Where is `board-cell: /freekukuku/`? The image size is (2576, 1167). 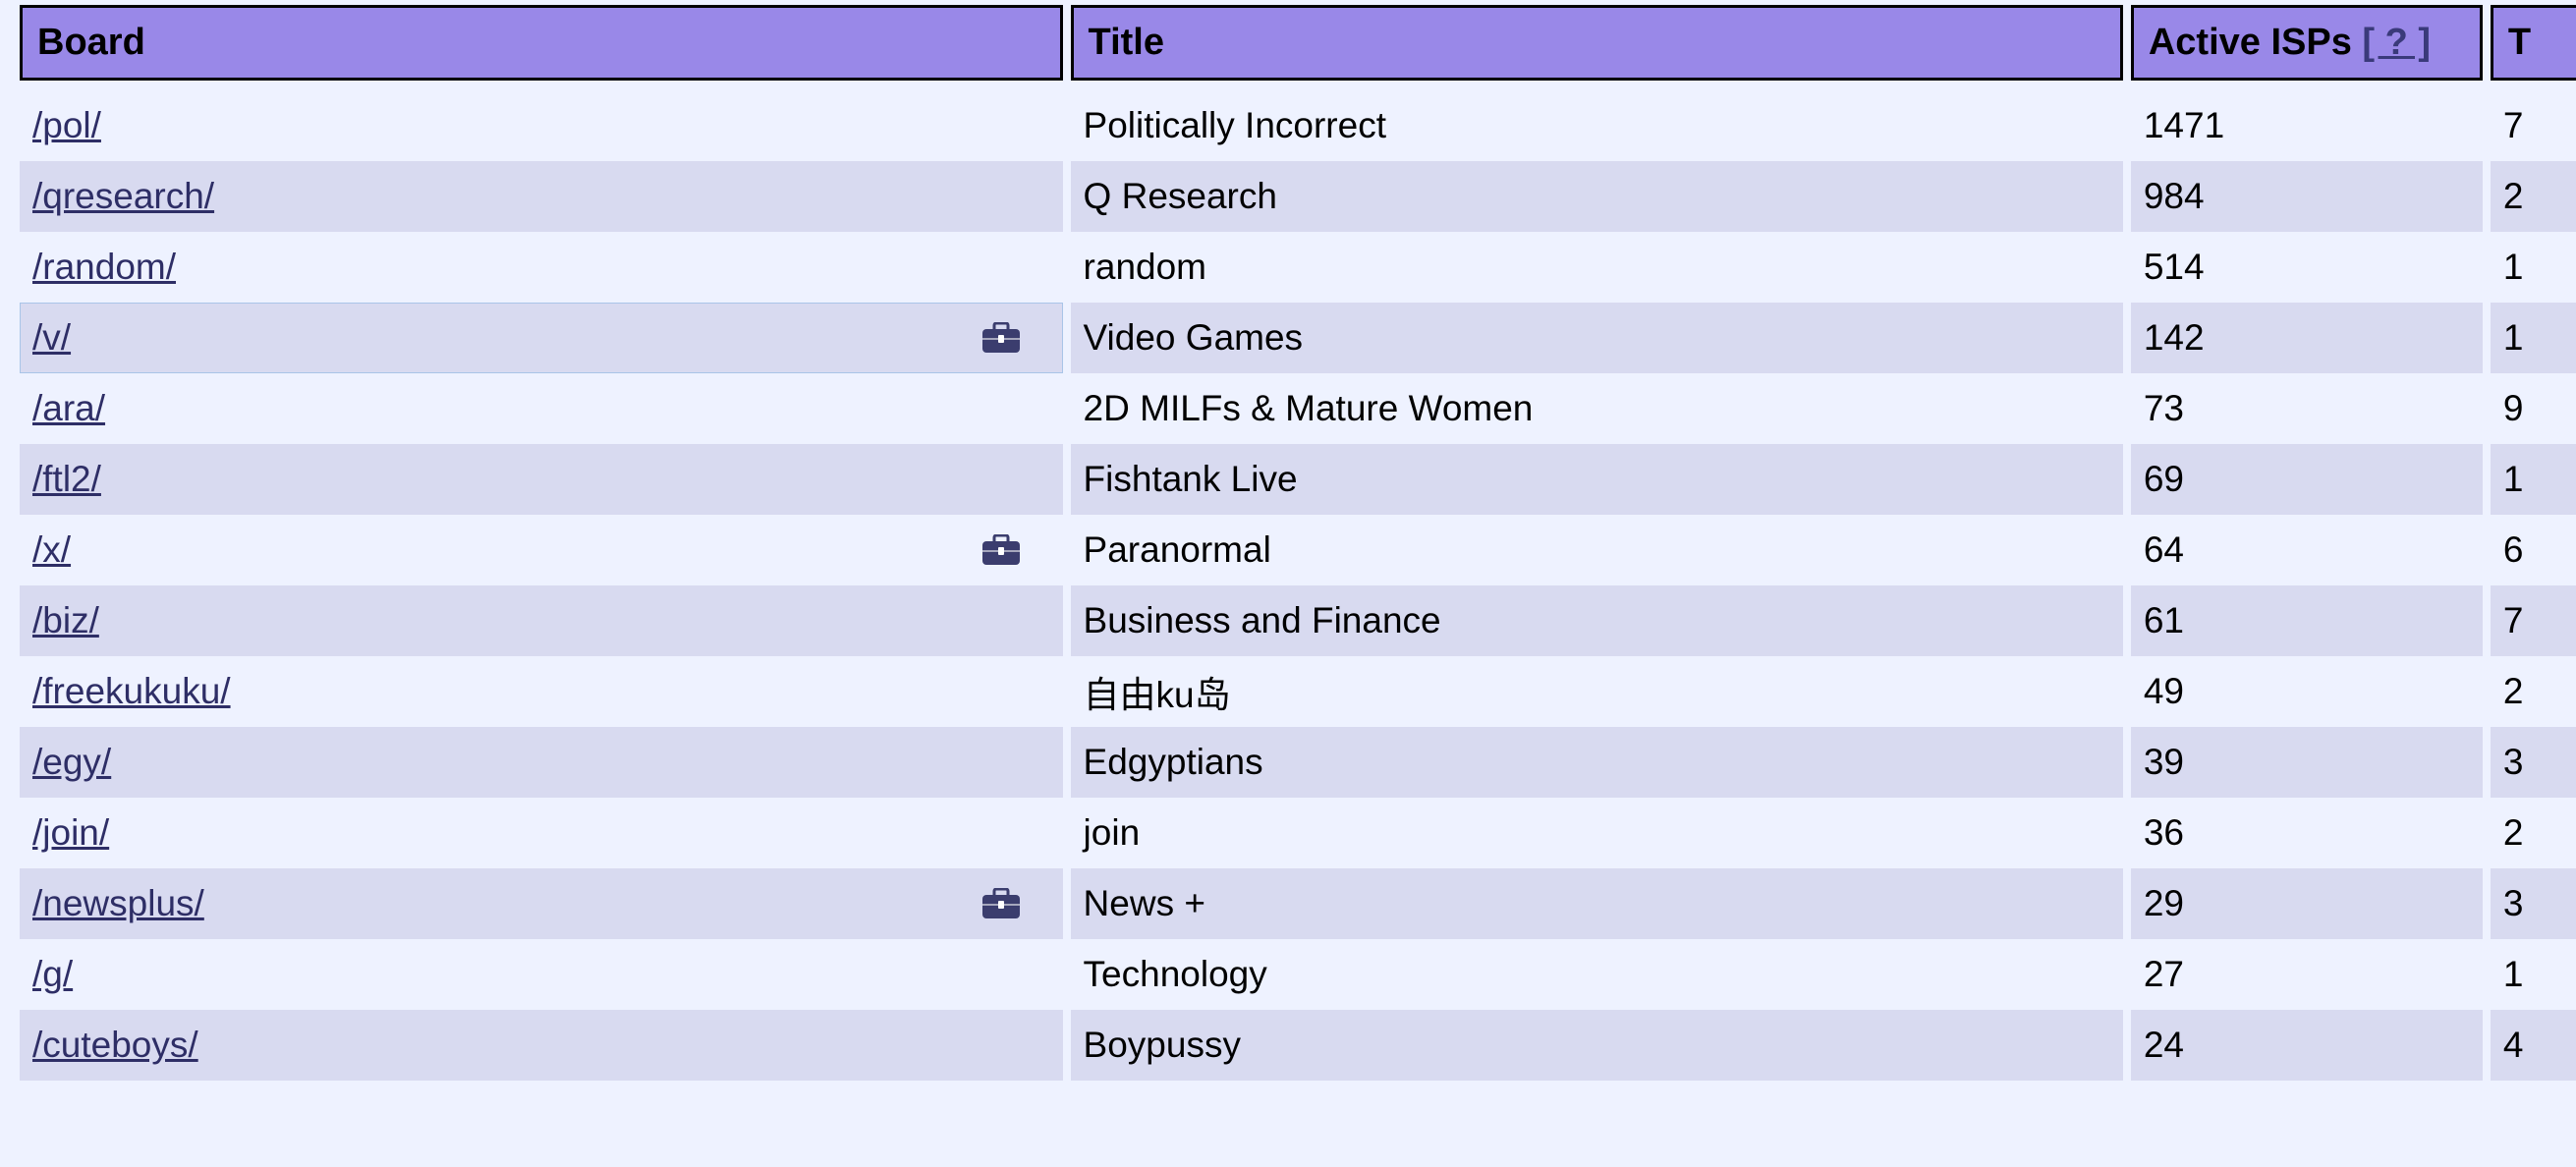 board-cell: /freekukuku/ is located at coordinates (541, 692).